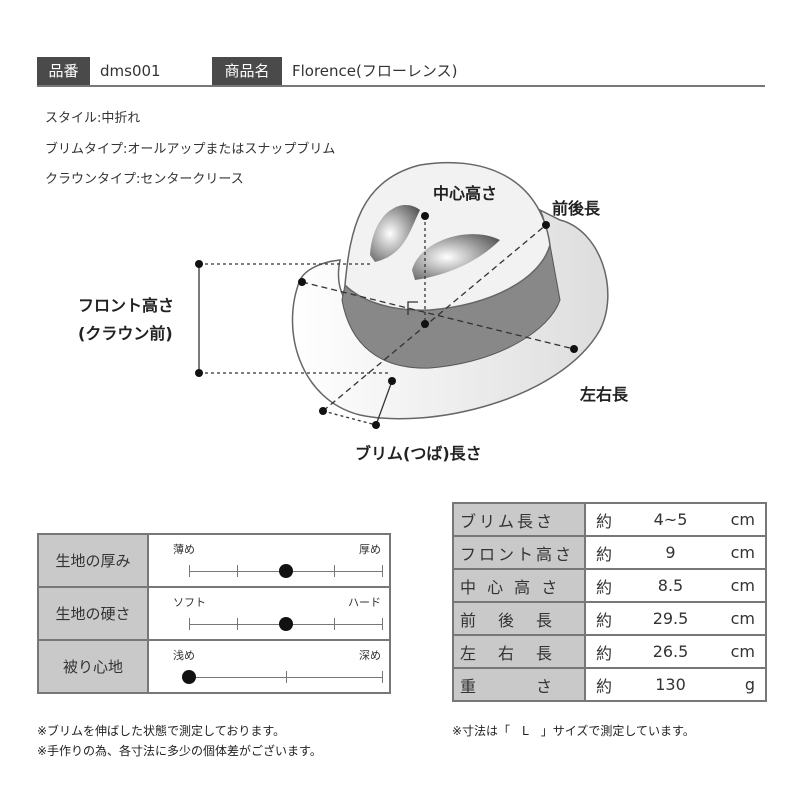 The image size is (800, 800). What do you see at coordinates (214, 560) in the screenshot?
I see `feel-row: 生地の厚み 薄め 厚め` at bounding box center [214, 560].